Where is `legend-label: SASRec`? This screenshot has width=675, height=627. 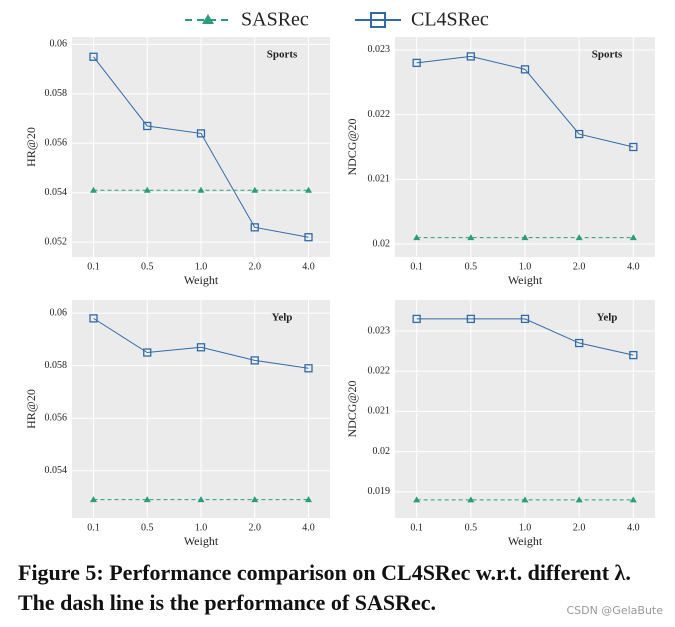
legend-label: SASRec is located at coordinates (275, 20).